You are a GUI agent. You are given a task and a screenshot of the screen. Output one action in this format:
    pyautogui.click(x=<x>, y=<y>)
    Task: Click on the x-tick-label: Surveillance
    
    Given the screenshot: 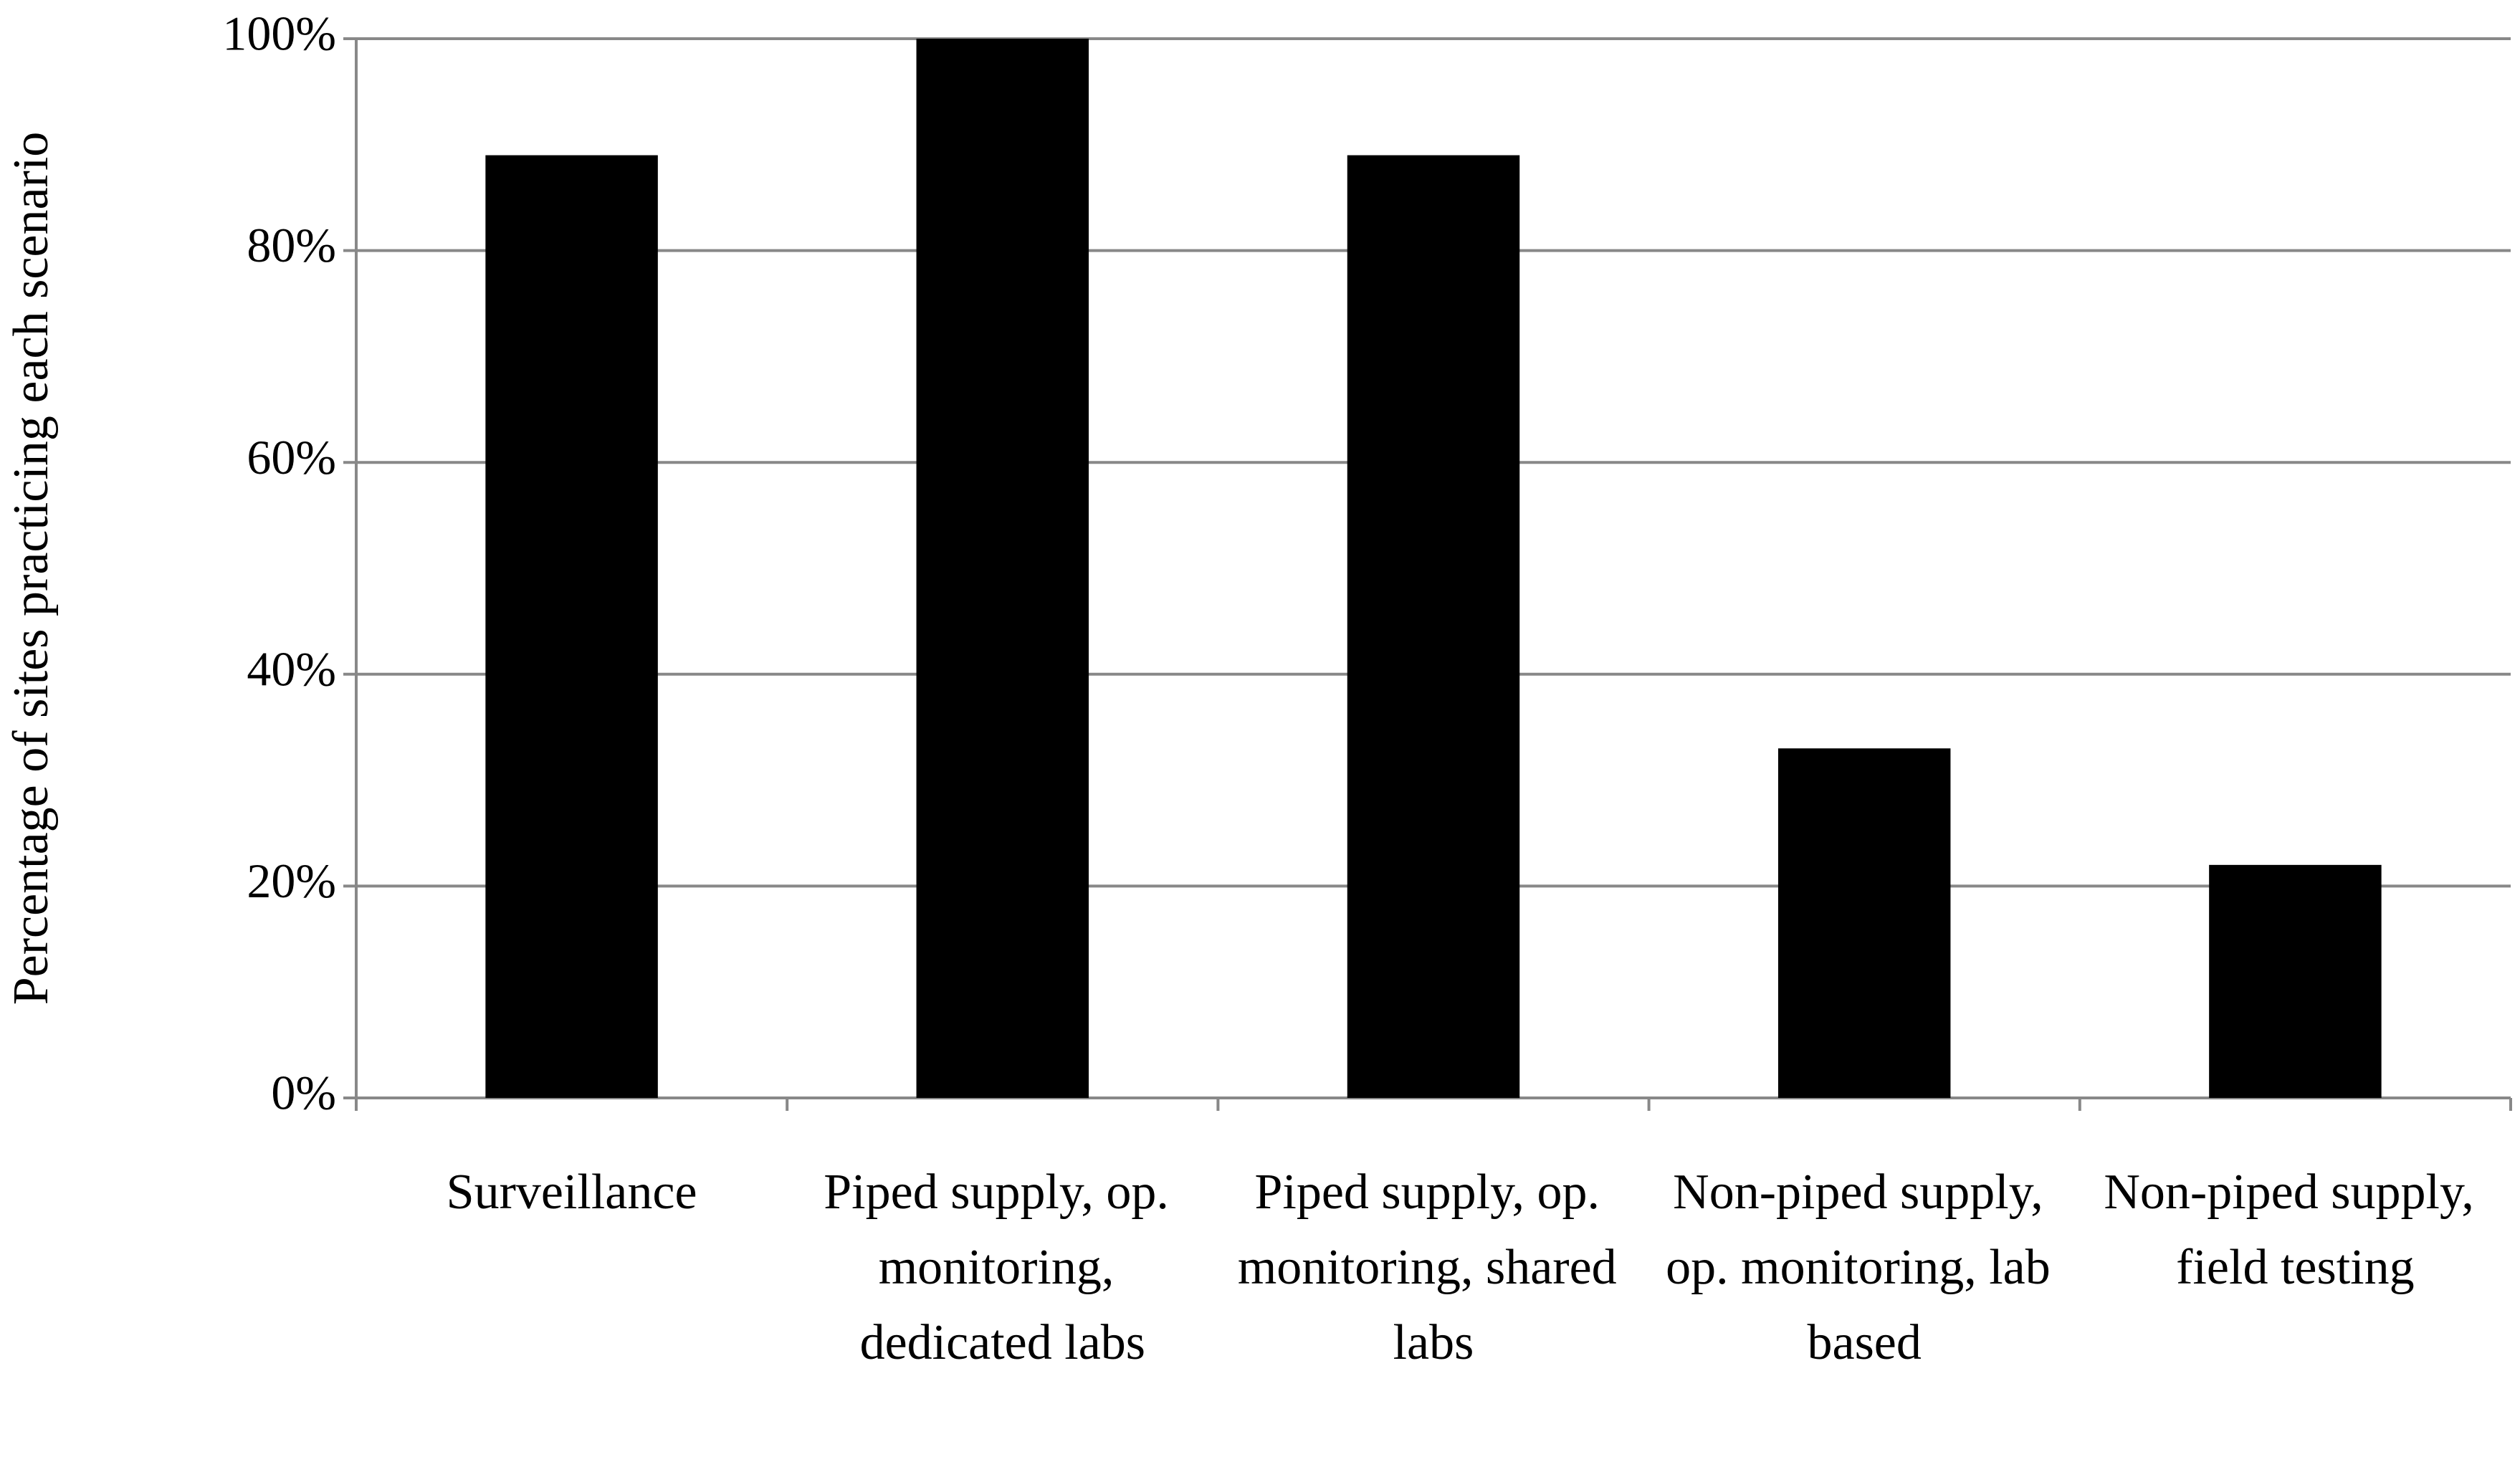 What is the action you would take?
    pyautogui.click(x=572, y=1192)
    